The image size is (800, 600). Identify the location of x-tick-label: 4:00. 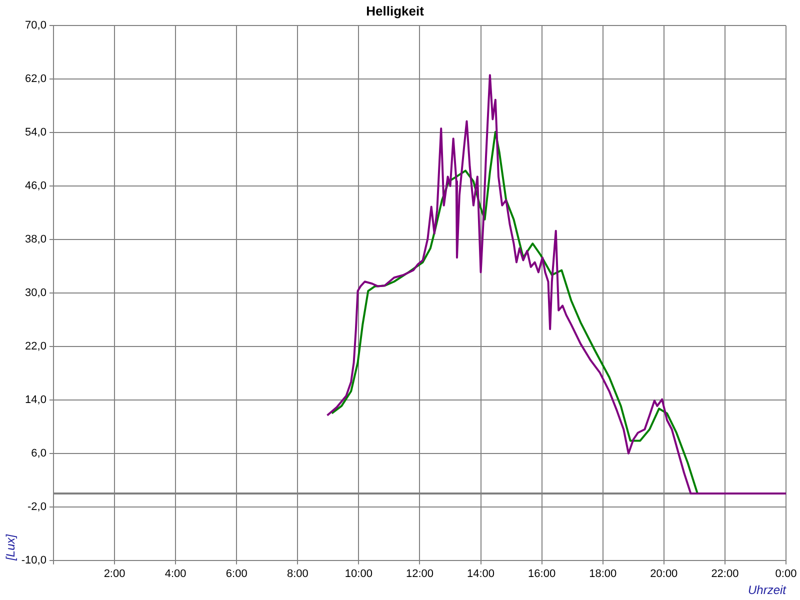
(175, 574).